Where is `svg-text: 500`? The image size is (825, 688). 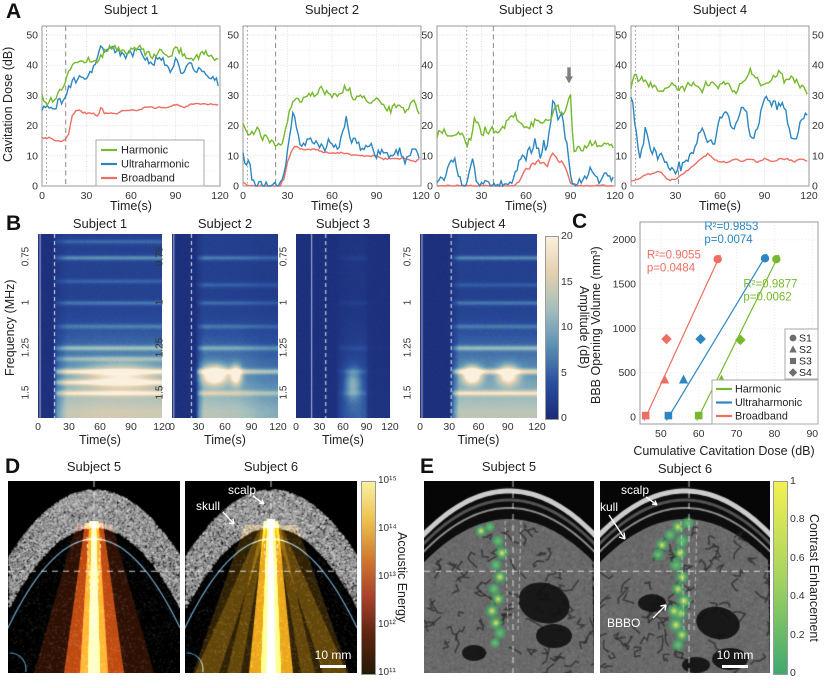 svg-text: 500 is located at coordinates (627, 373).